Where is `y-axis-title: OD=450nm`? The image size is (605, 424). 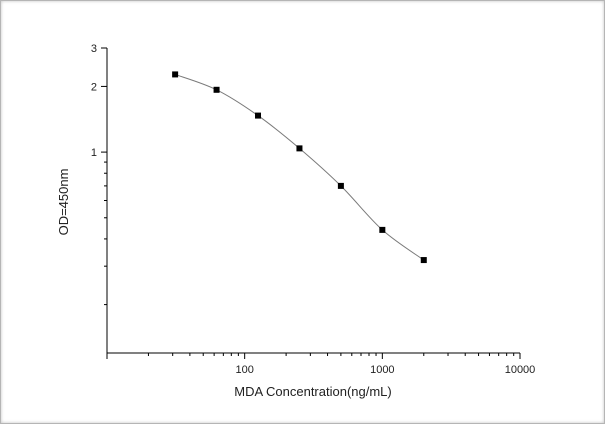 y-axis-title: OD=450nm is located at coordinates (63, 202).